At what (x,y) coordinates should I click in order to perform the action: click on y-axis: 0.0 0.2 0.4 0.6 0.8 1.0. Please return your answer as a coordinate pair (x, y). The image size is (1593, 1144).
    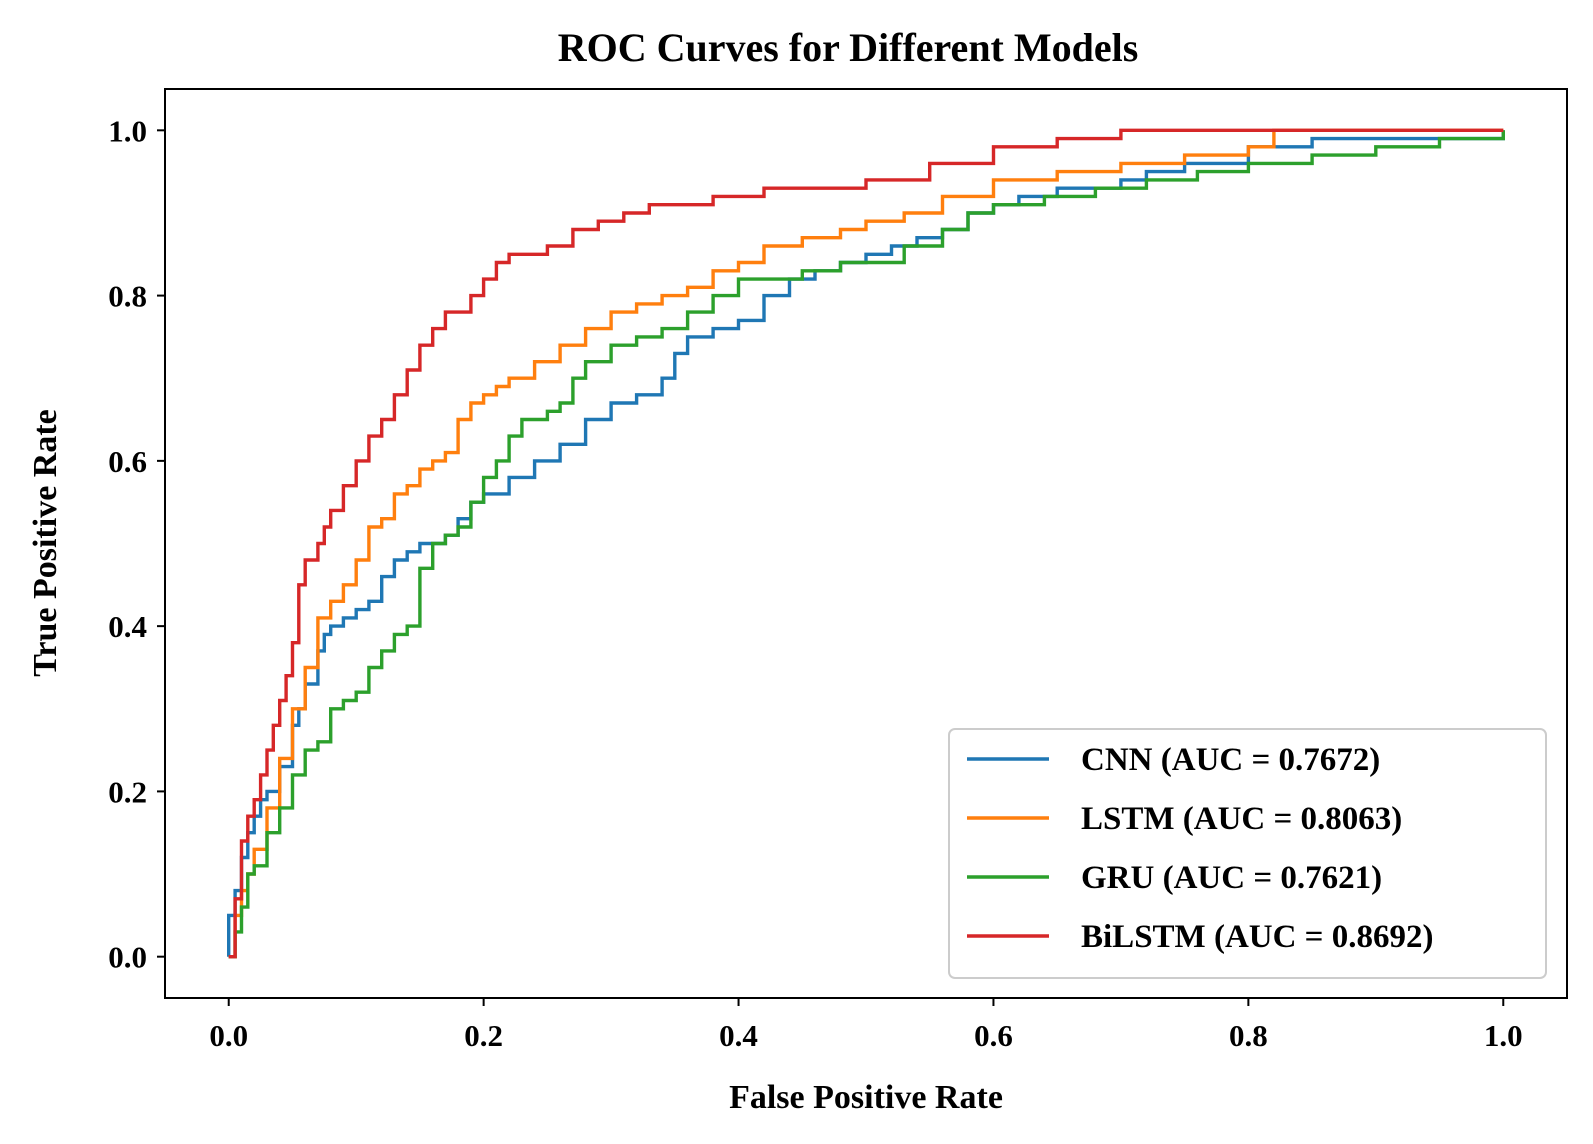
    Looking at the image, I should click on (136, 544).